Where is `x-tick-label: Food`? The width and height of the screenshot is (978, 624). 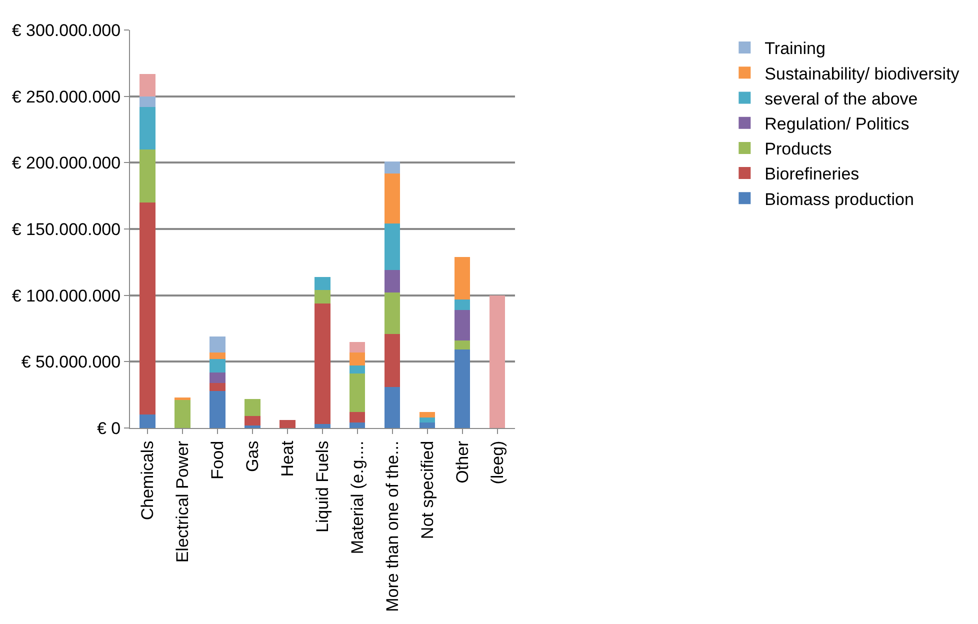 x-tick-label: Food is located at coordinates (217, 460).